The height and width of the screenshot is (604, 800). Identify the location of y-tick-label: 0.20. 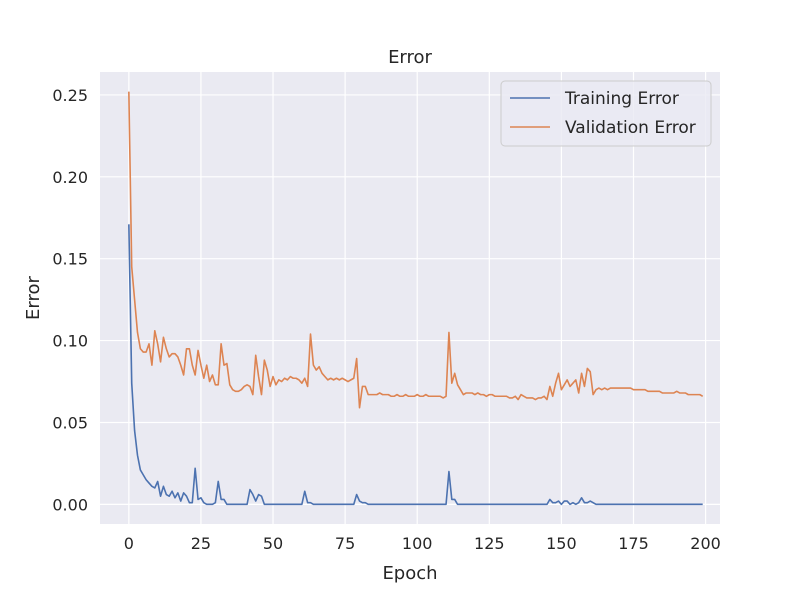
(70, 177).